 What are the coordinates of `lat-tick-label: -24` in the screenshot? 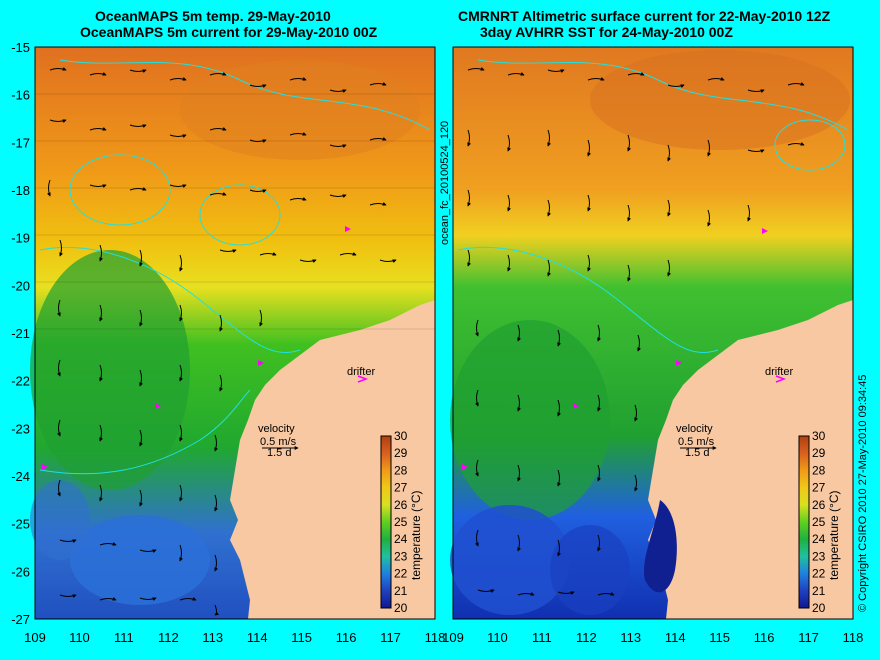 It's located at (20, 476).